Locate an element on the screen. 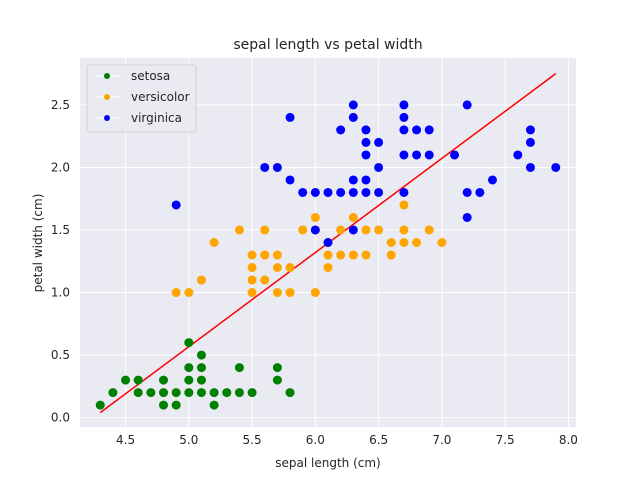  legend-marker-virginica is located at coordinates (107, 118).